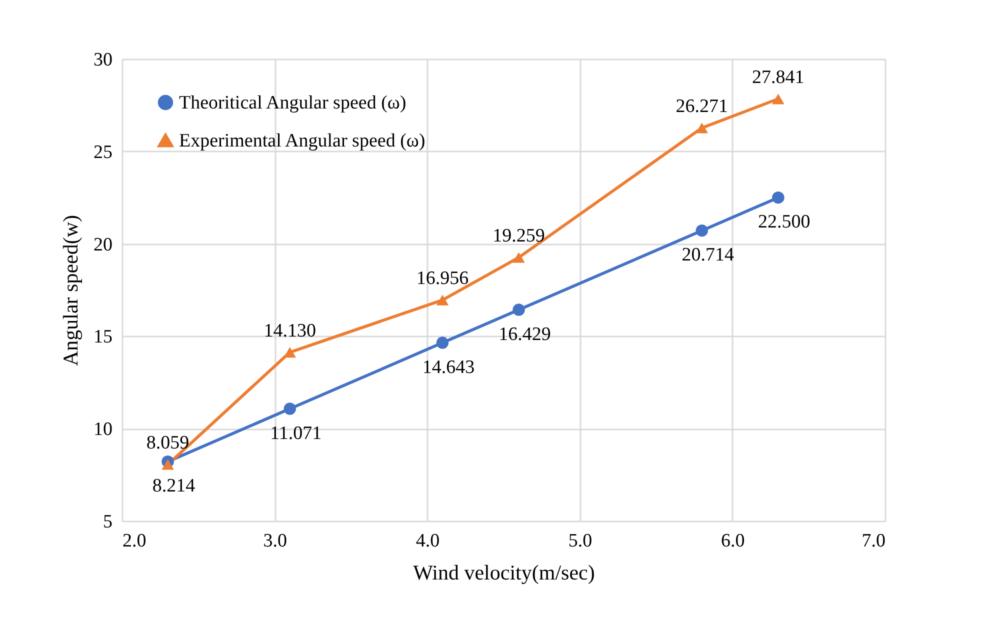 The width and height of the screenshot is (989, 625). What do you see at coordinates (275, 541) in the screenshot?
I see `x-tick-label: 3.0` at bounding box center [275, 541].